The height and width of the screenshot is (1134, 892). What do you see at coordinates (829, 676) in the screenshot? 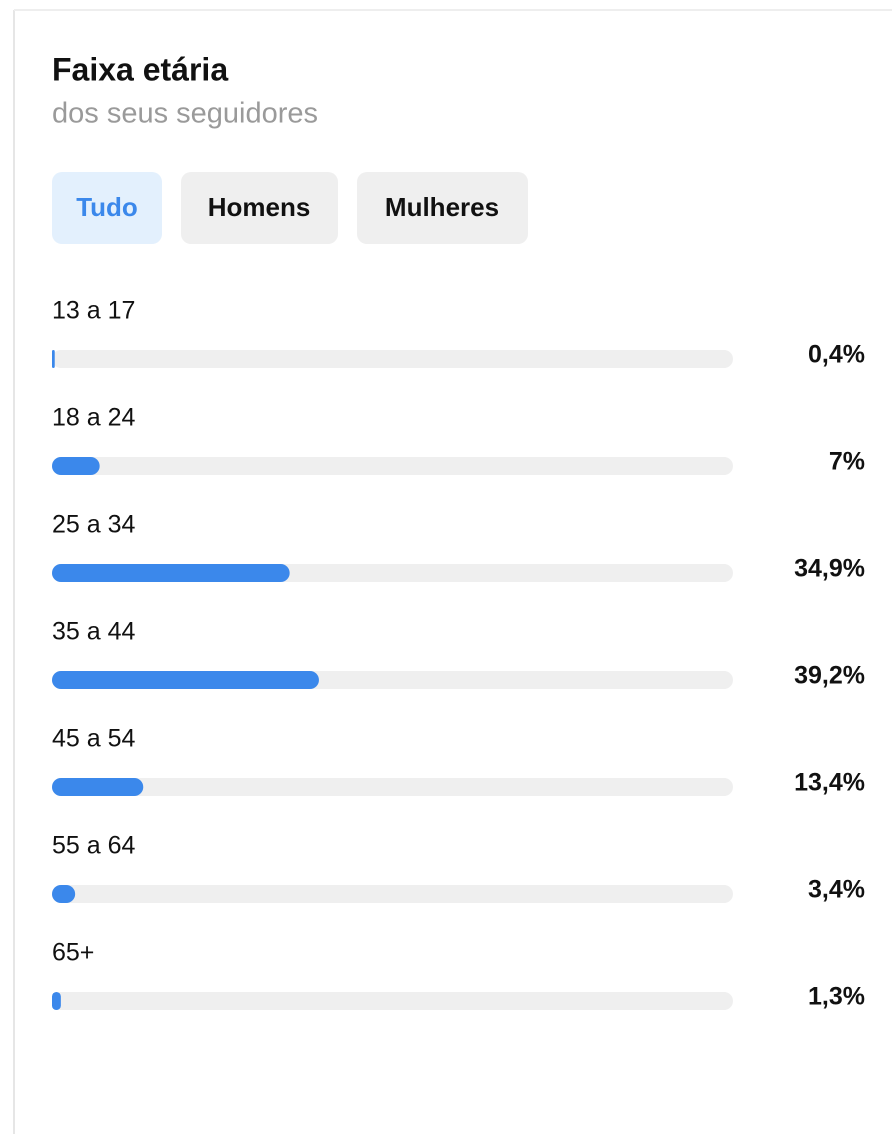
I see `value-label: 39,2%` at bounding box center [829, 676].